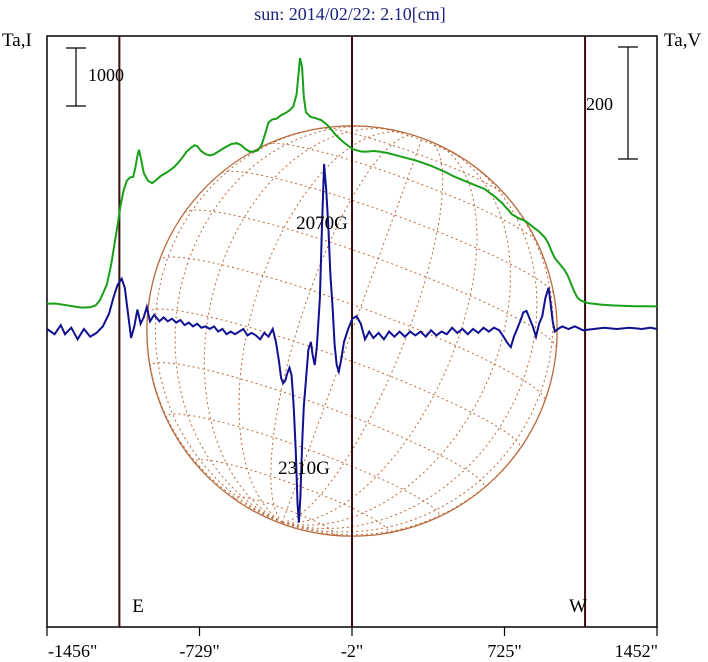 The width and height of the screenshot is (708, 662). I want to click on scale-bar-right-label: 200, so click(599, 104).